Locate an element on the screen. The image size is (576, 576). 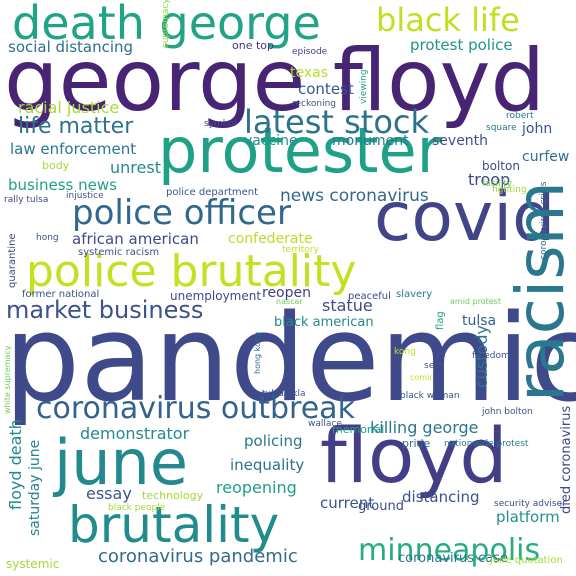
word-john: john is located at coordinates (537, 129).